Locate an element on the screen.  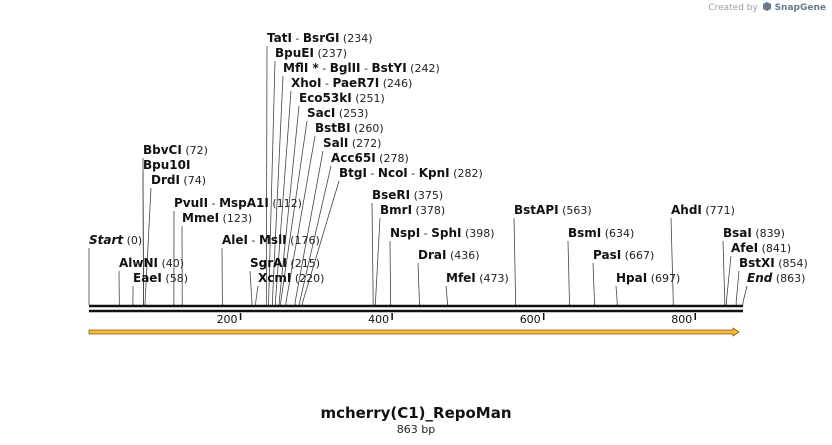
enzyme-name: BsrGI is located at coordinates (321, 38).